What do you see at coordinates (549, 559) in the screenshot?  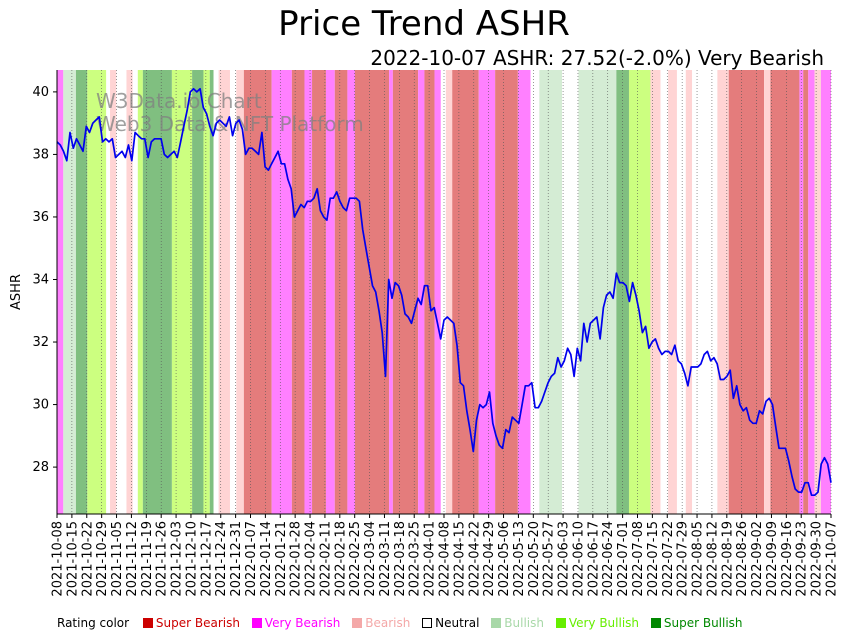 I see `x-tick-label: 2022-05-27` at bounding box center [549, 559].